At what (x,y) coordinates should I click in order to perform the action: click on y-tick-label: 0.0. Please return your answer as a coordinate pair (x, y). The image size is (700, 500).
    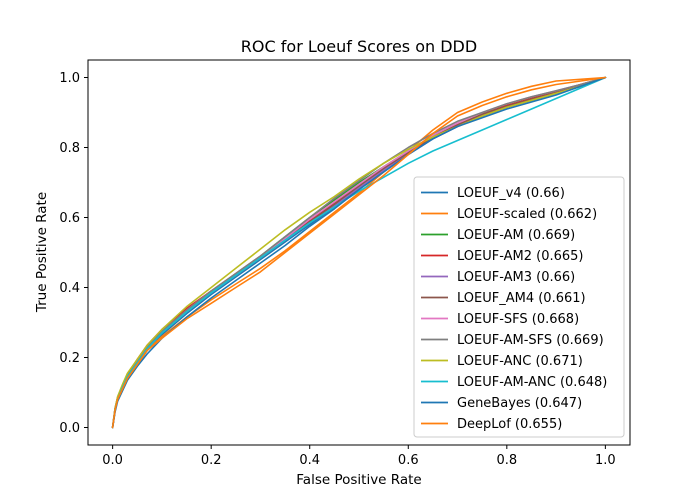
    Looking at the image, I should click on (69, 428).